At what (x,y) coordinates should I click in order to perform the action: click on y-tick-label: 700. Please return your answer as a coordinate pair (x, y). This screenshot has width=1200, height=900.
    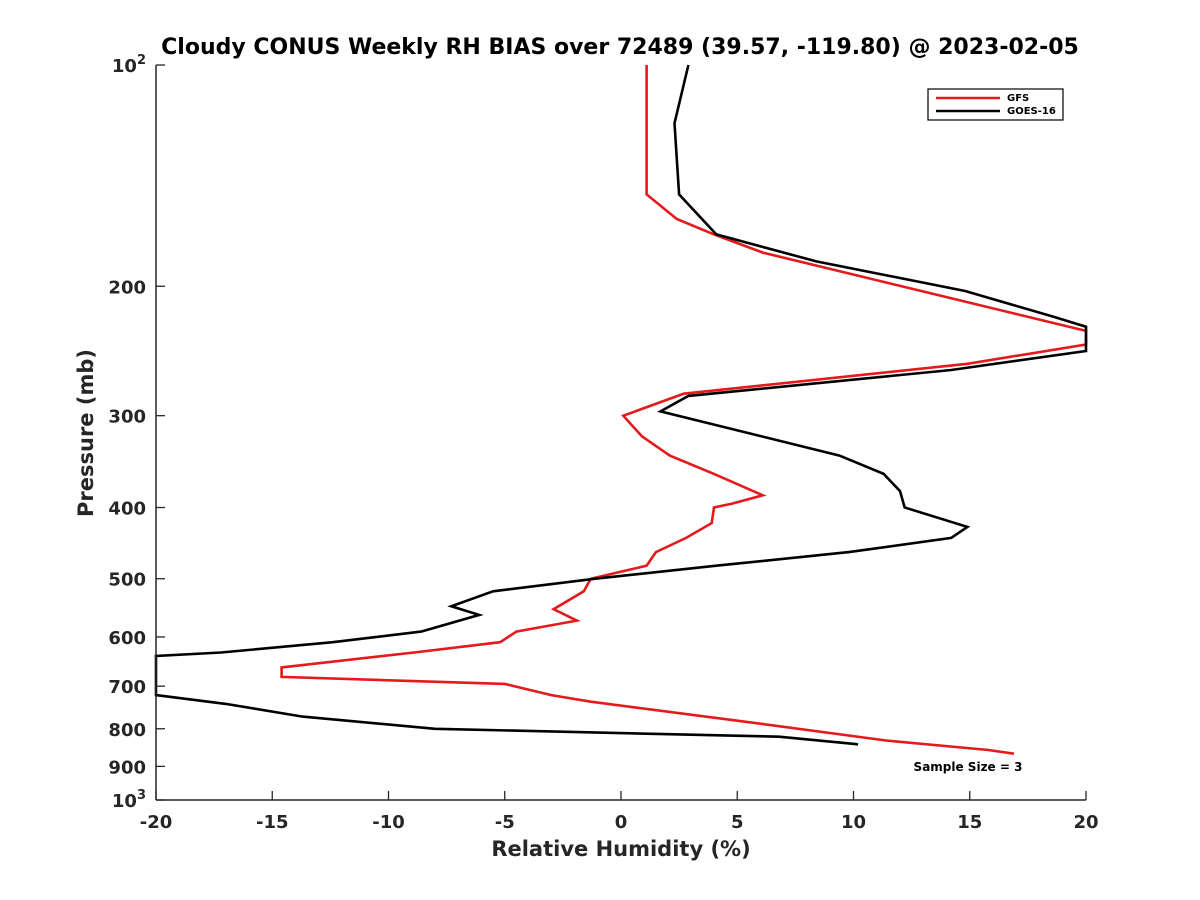
    Looking at the image, I should click on (127, 687).